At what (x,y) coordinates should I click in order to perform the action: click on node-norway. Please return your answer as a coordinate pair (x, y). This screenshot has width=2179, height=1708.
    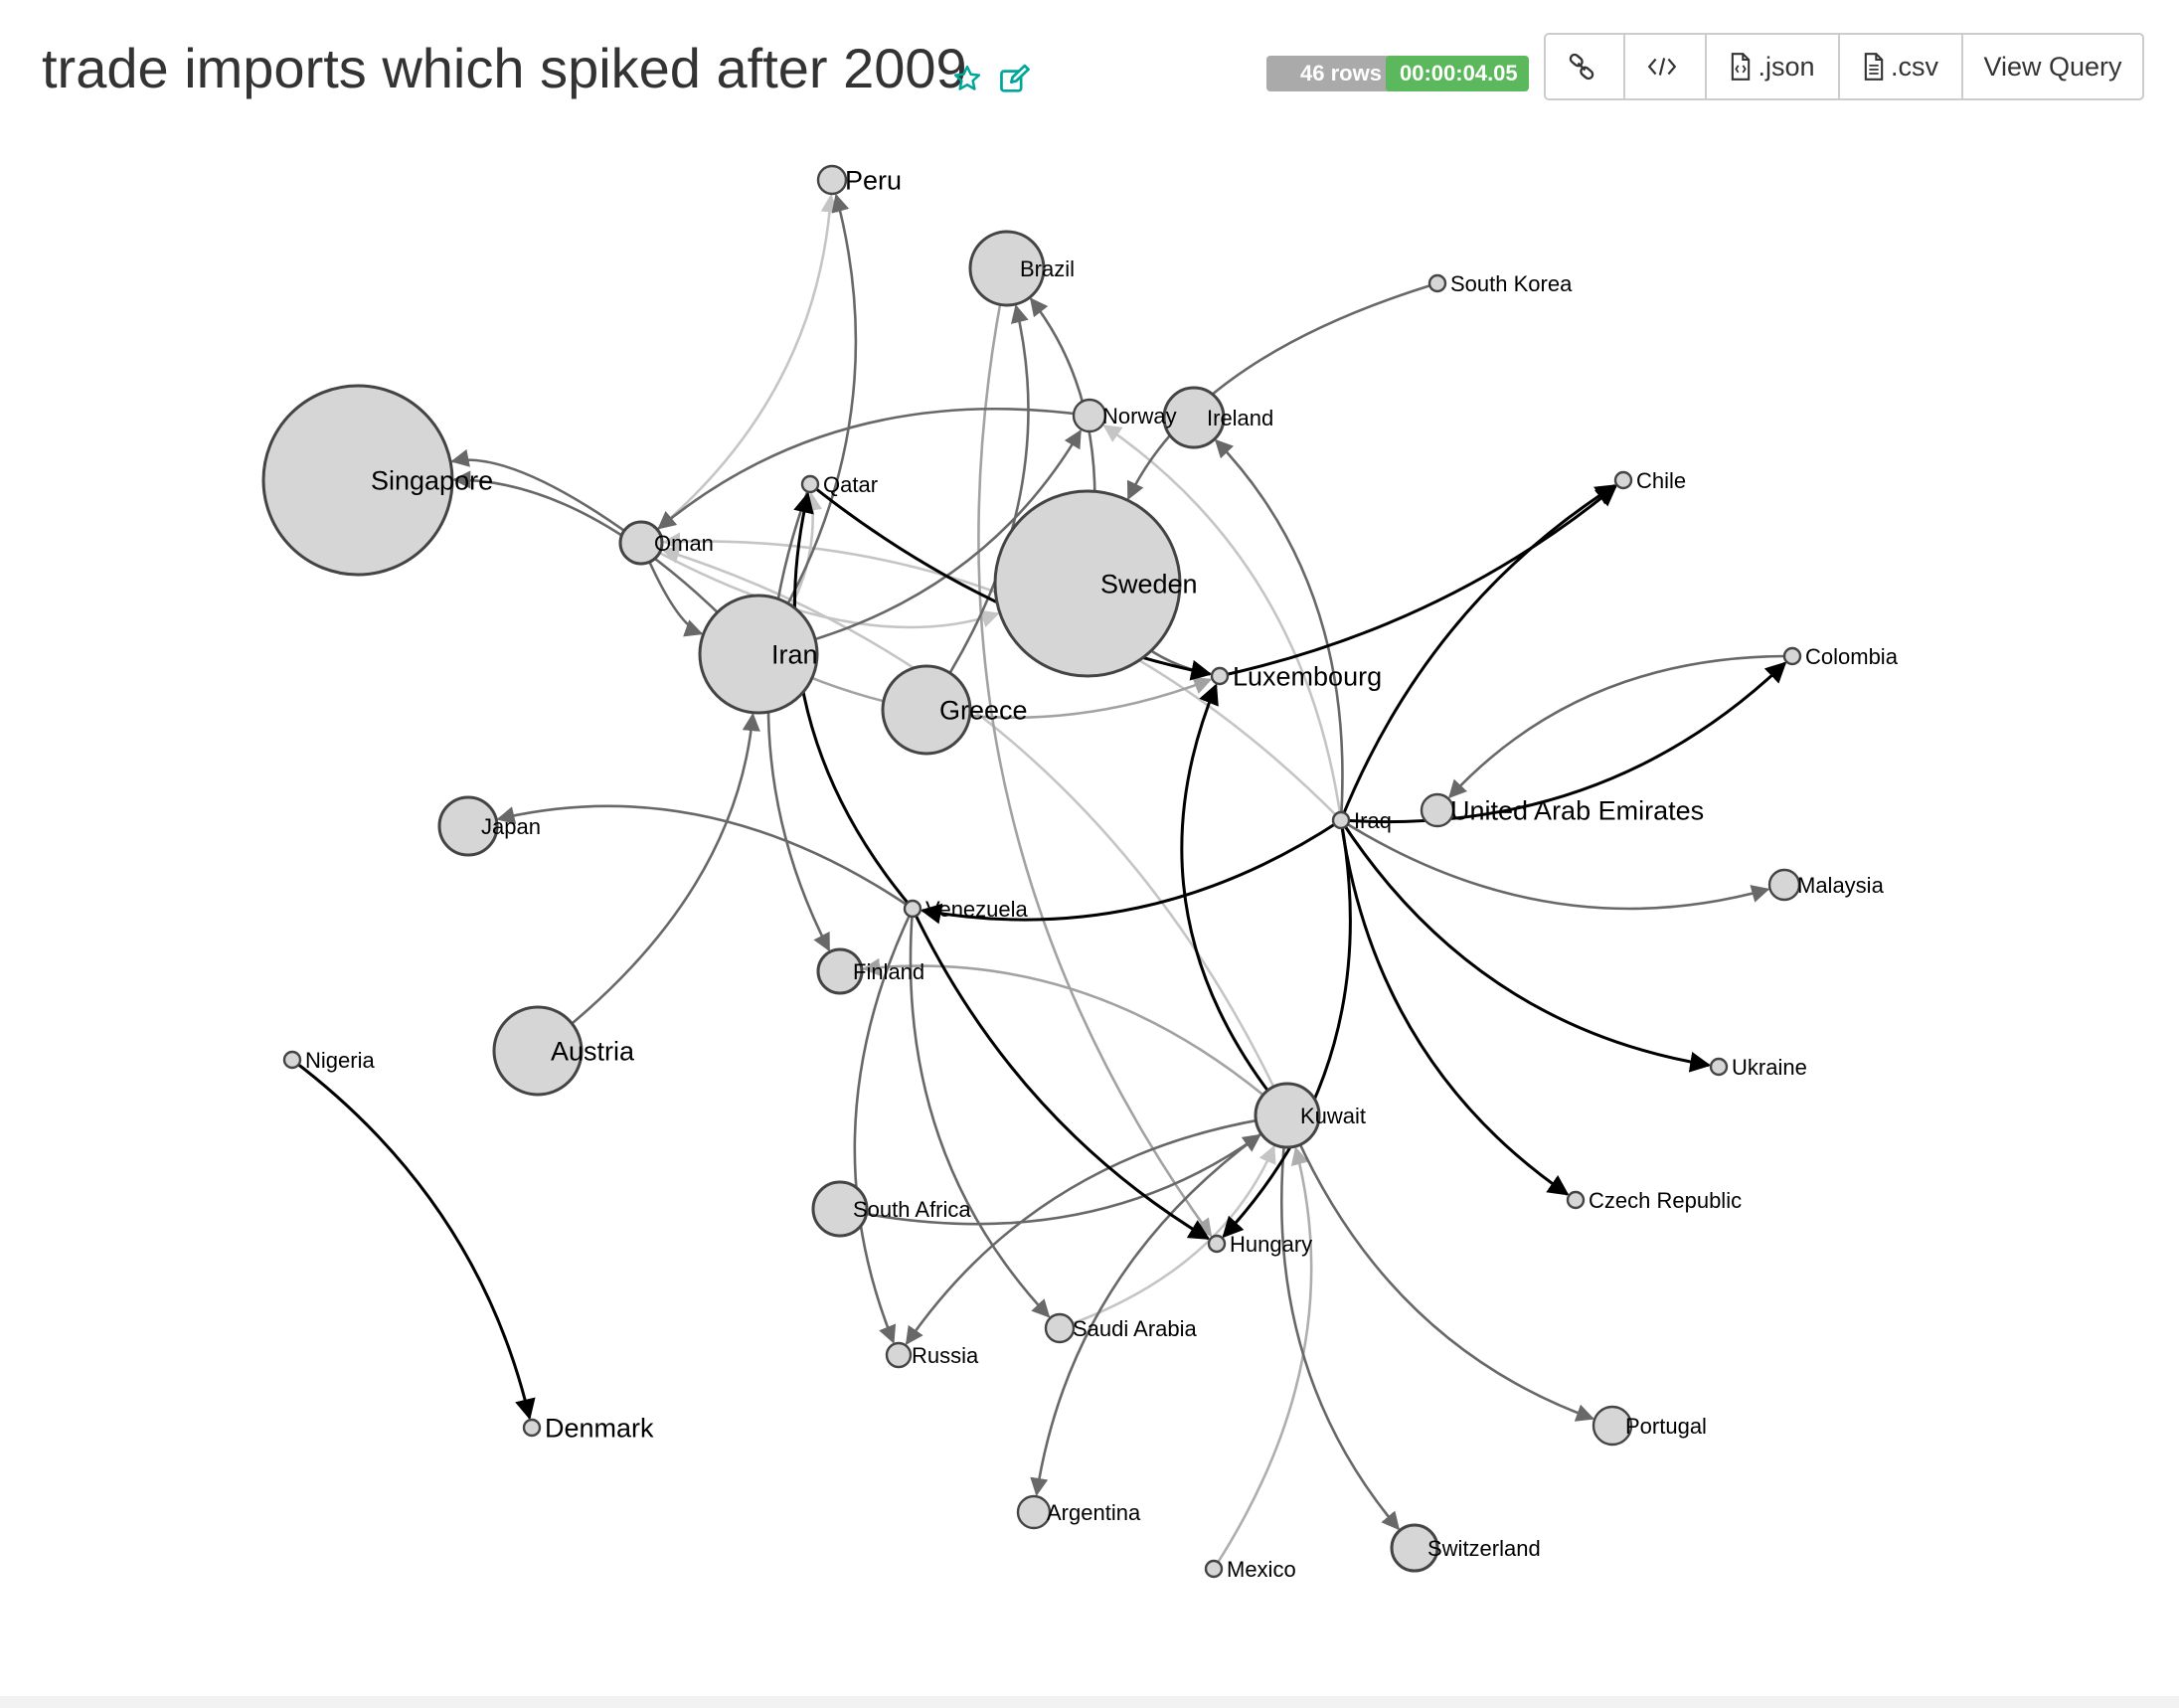
    Looking at the image, I should click on (1089, 415).